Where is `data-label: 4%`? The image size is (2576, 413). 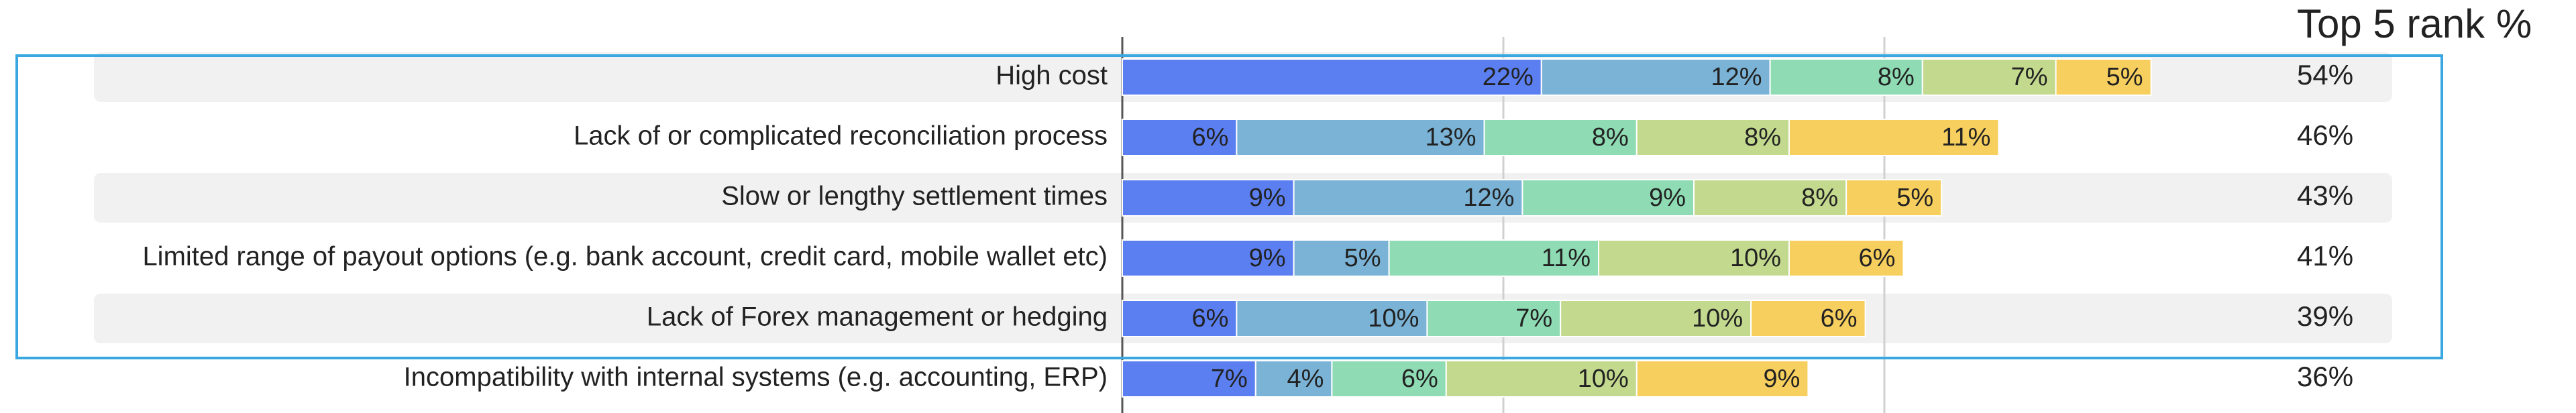
data-label: 4% is located at coordinates (1305, 379).